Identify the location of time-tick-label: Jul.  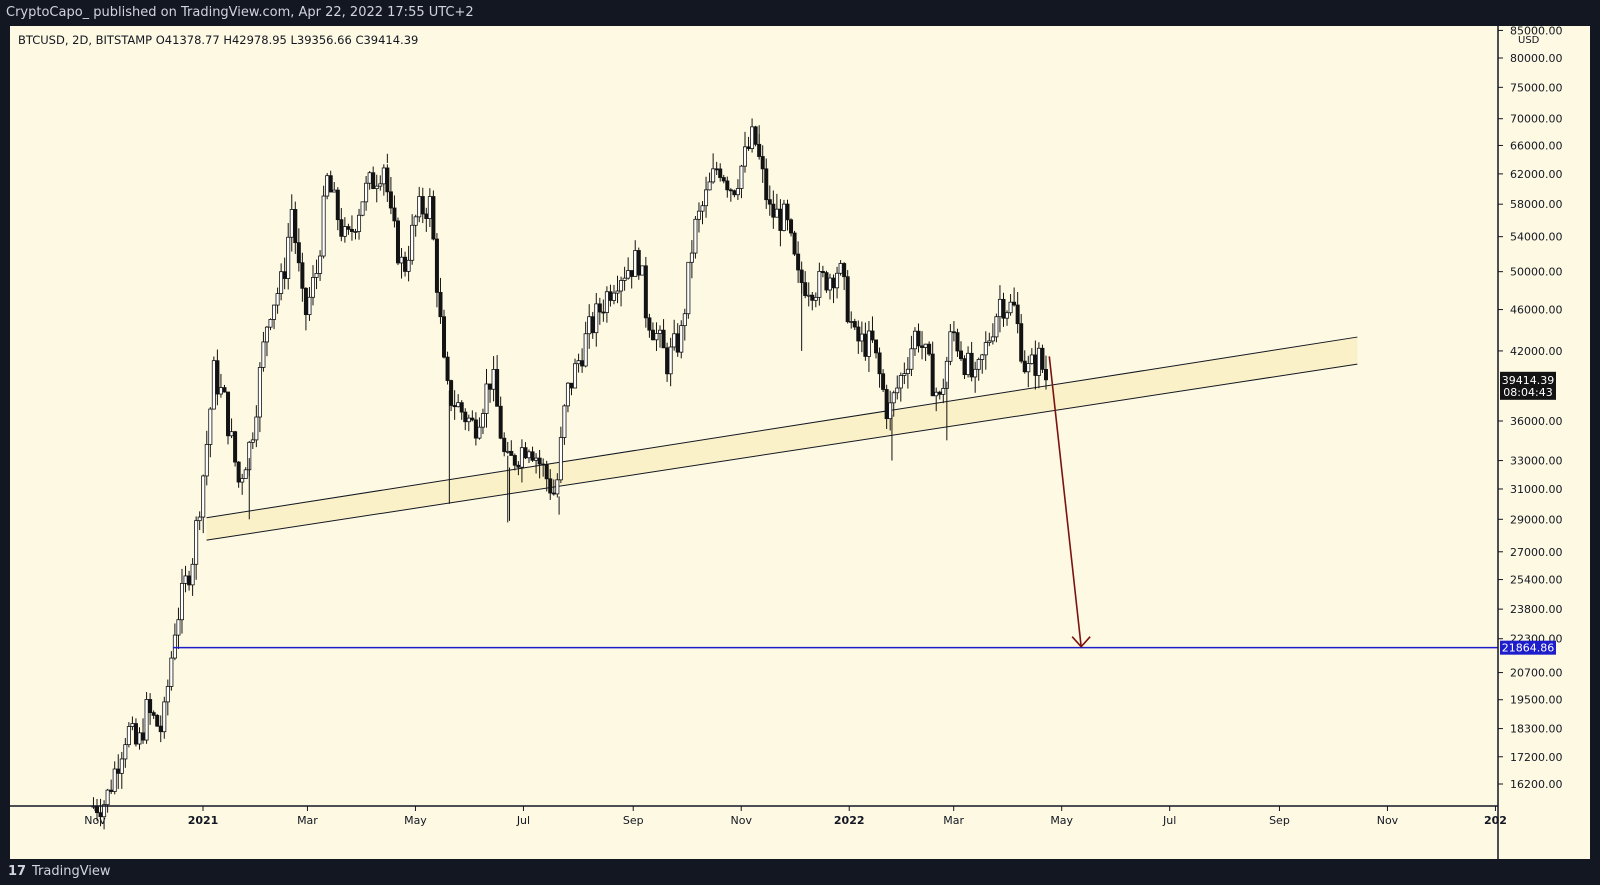
(1169, 820).